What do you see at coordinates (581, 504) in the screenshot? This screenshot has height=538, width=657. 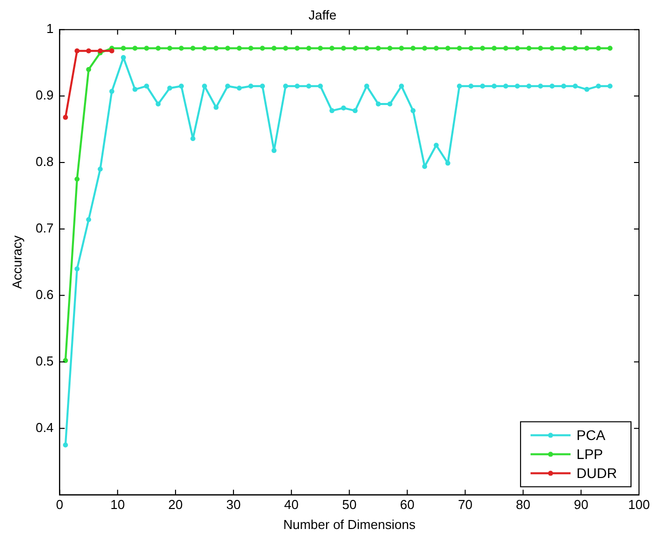 I see `x-tick-label: 90` at bounding box center [581, 504].